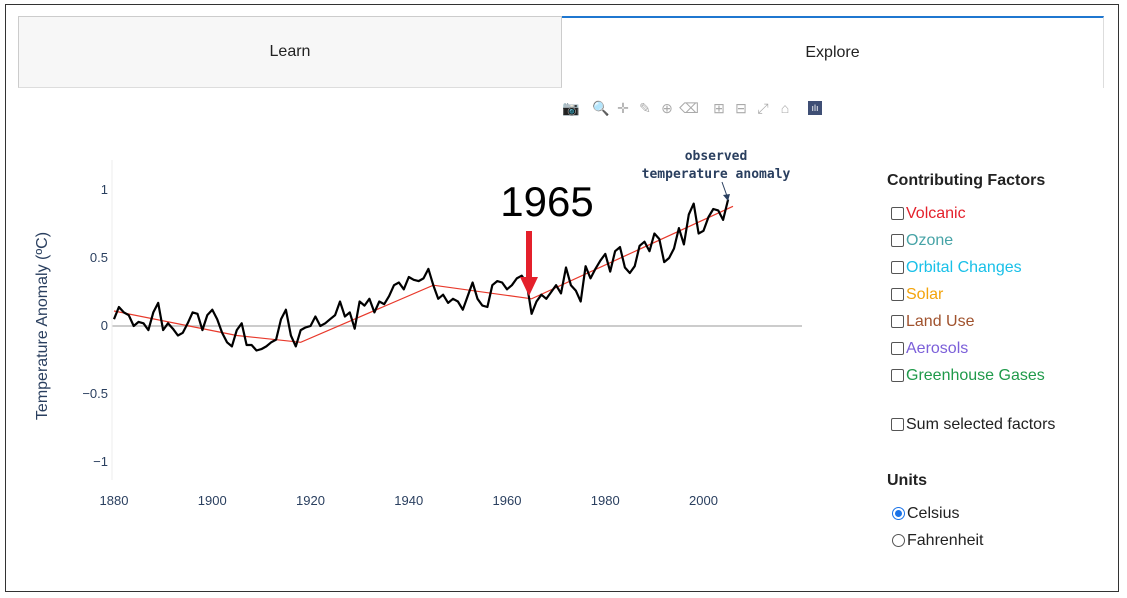 The image size is (1127, 598). What do you see at coordinates (833, 52) in the screenshot?
I see `tab-explore: Explore` at bounding box center [833, 52].